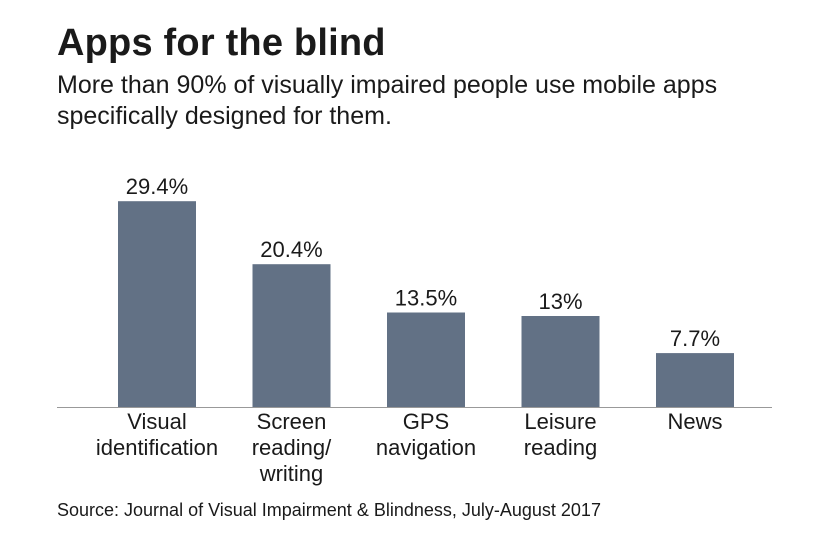  Describe the element at coordinates (291, 473) in the screenshot. I see `category-label-1-line-2: writing` at that location.